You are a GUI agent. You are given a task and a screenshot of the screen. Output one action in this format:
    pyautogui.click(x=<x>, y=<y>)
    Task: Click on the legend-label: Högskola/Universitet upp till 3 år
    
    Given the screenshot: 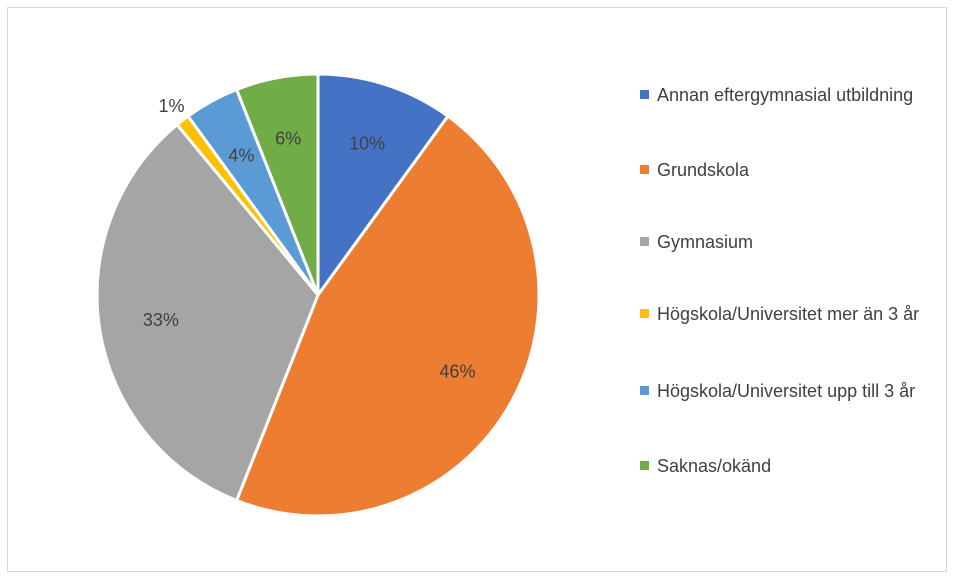 What is the action you would take?
    pyautogui.click(x=786, y=391)
    